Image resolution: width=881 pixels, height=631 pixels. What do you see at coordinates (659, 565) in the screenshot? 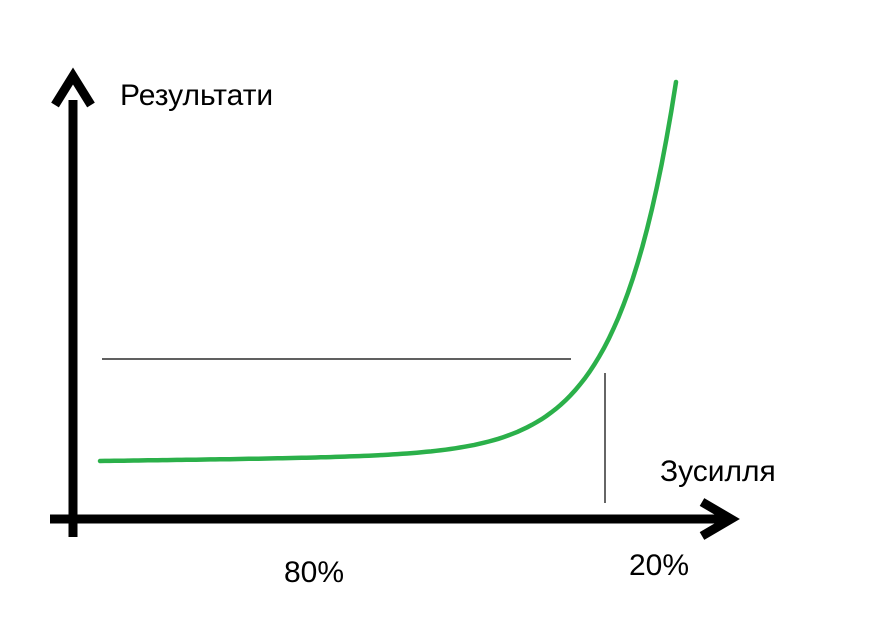
I see `segment-label-20: 20%` at bounding box center [659, 565].